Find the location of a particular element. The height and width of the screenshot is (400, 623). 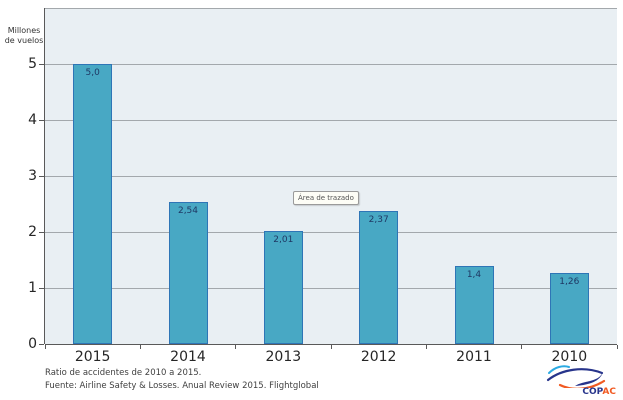

x-axis-label-2010: 2010 is located at coordinates (569, 357).